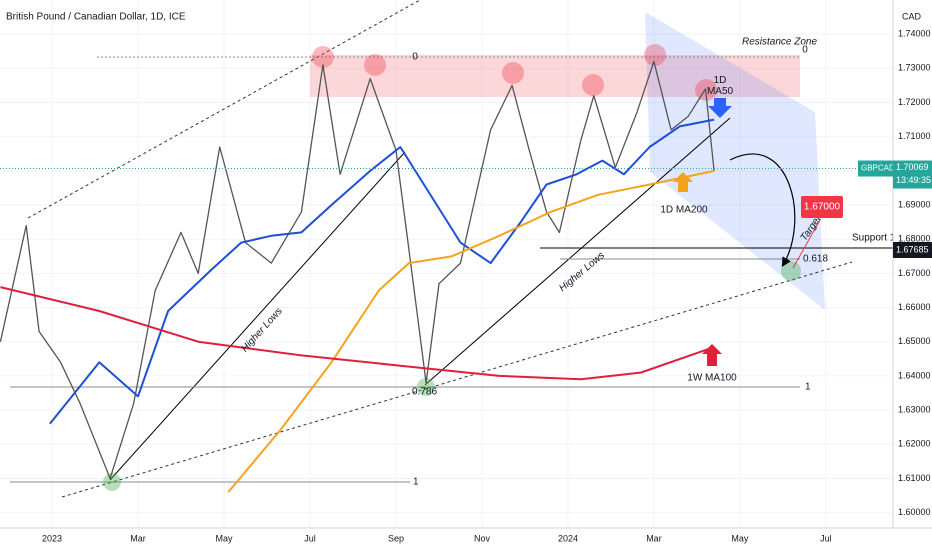 Image resolution: width=932 pixels, height=550 pixels. Describe the element at coordinates (355, 333) in the screenshot. I see `series-line` at that location.